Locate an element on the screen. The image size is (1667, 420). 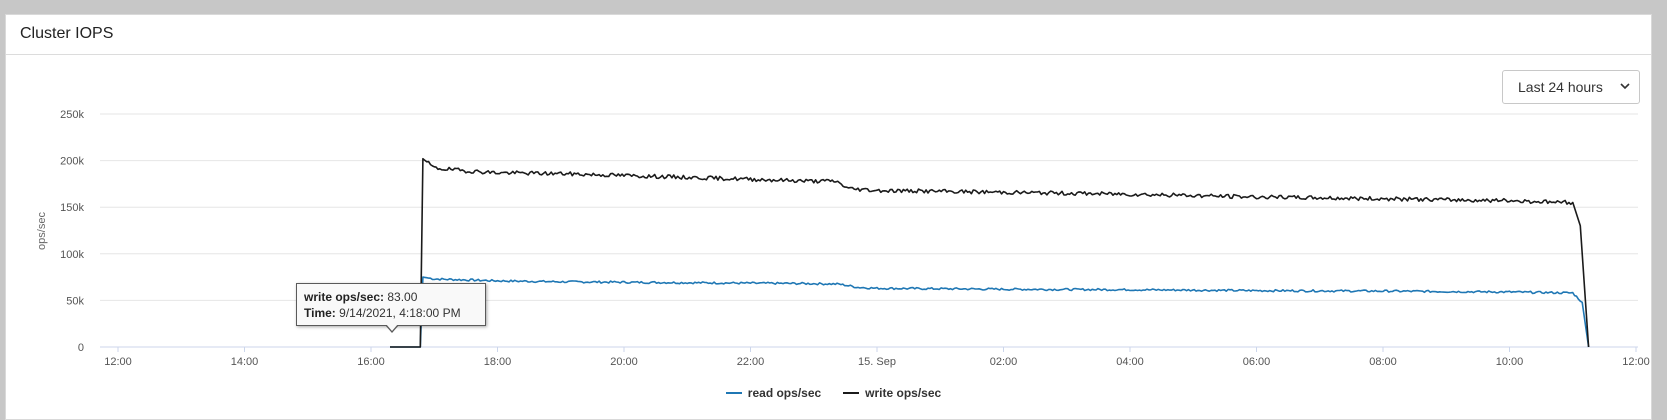
x-tick-label: 15. Sep is located at coordinates (877, 362).